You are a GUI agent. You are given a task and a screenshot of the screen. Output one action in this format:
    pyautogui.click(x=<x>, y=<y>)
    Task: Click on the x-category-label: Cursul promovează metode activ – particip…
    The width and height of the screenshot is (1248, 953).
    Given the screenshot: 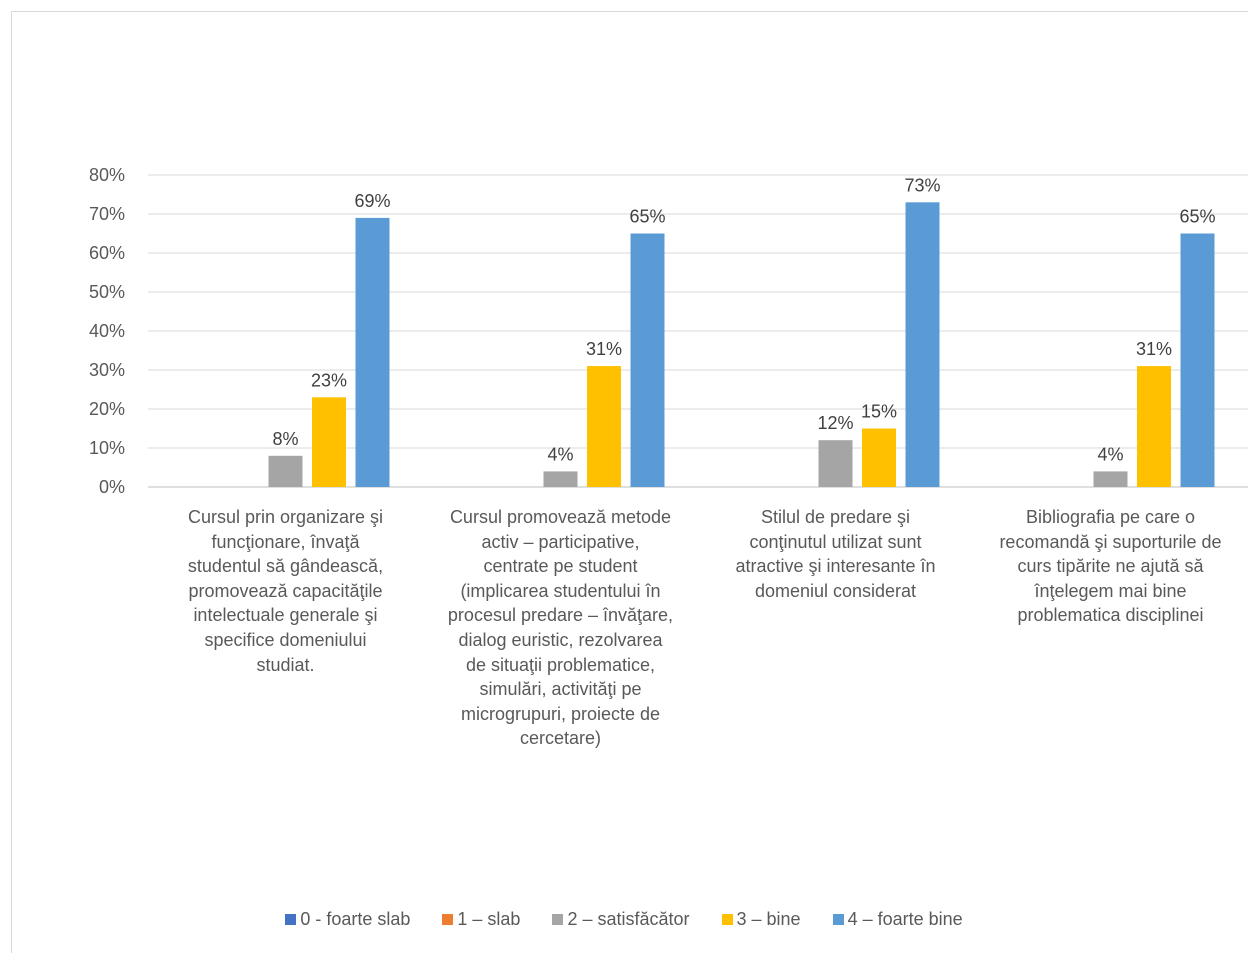 What is the action you would take?
    pyautogui.click(x=561, y=628)
    